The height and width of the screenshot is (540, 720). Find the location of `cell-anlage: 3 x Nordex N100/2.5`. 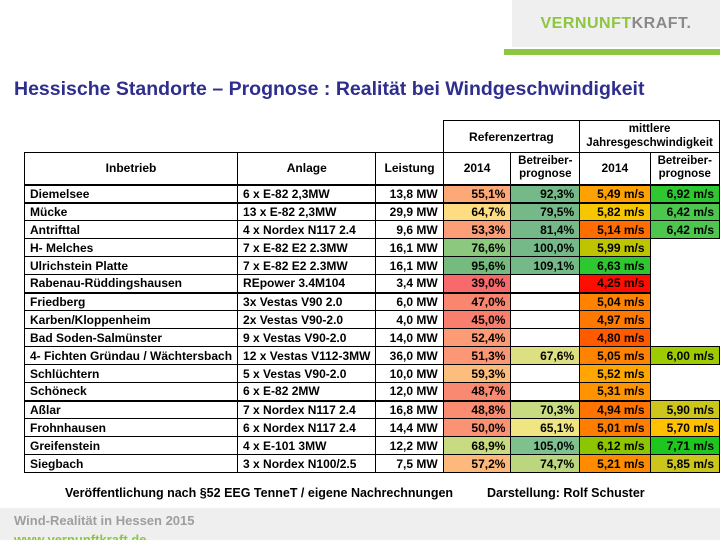

cell-anlage: 3 x Nordex N100/2.5 is located at coordinates (307, 463).